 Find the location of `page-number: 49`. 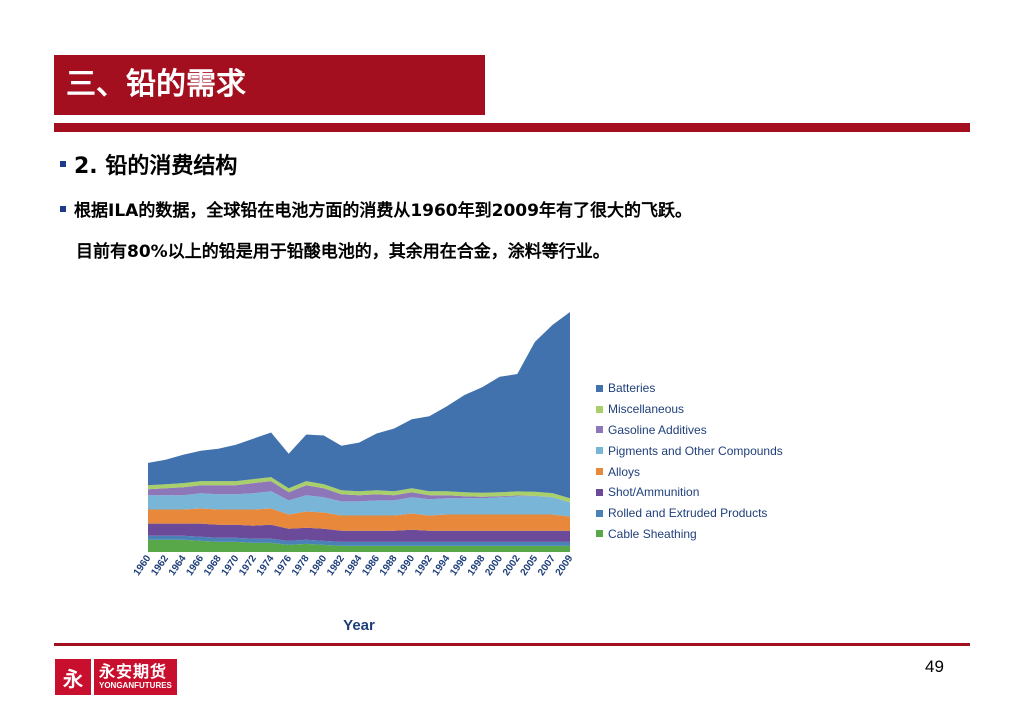

page-number: 49 is located at coordinates (934, 666).